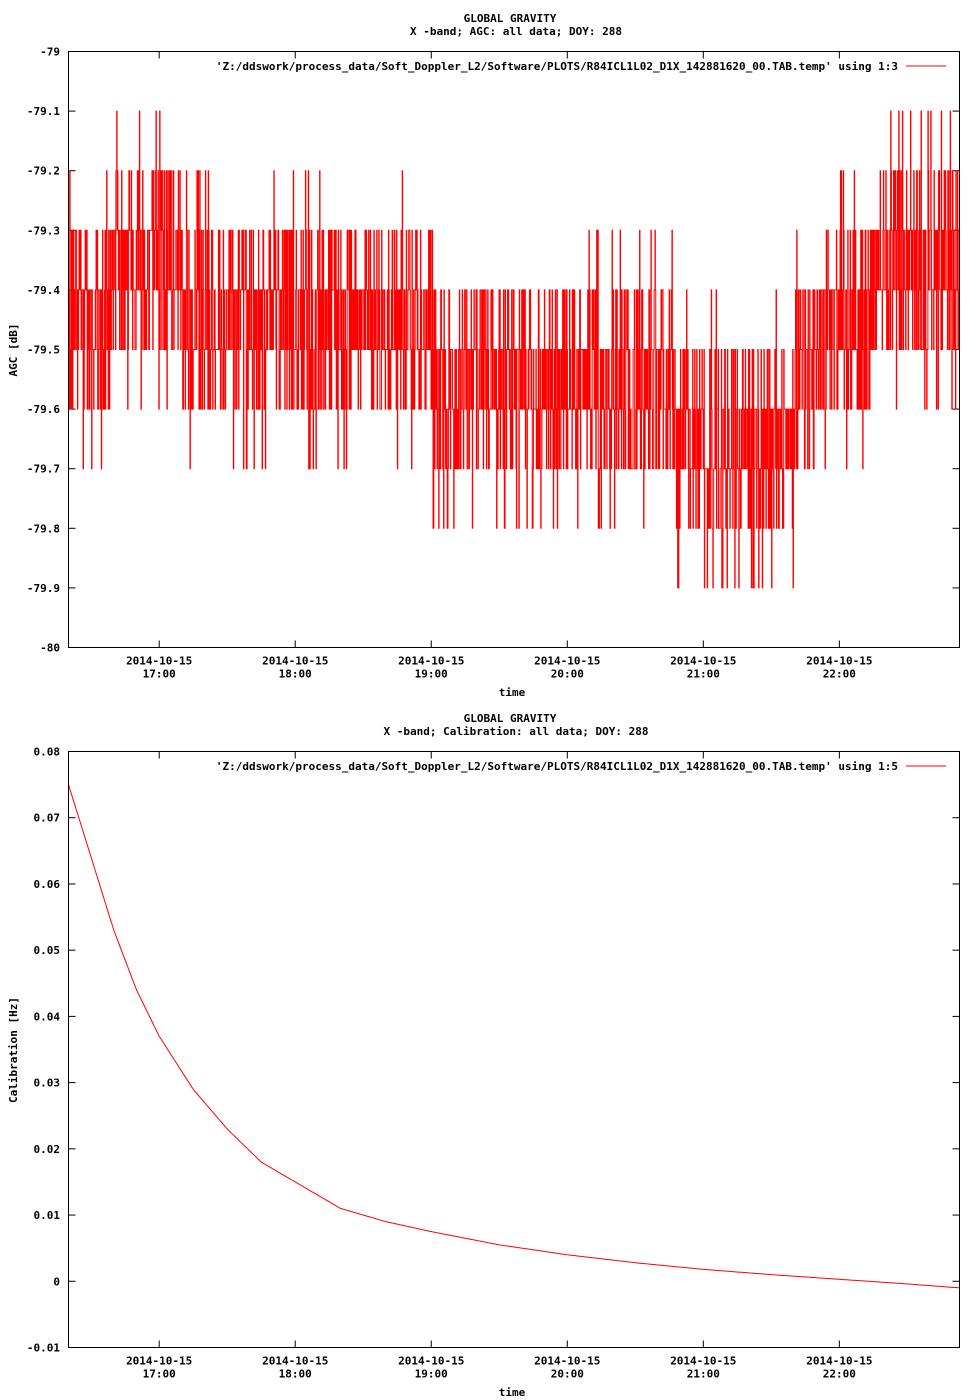  I want to click on y-tick-label: 0.07, so click(47, 818).